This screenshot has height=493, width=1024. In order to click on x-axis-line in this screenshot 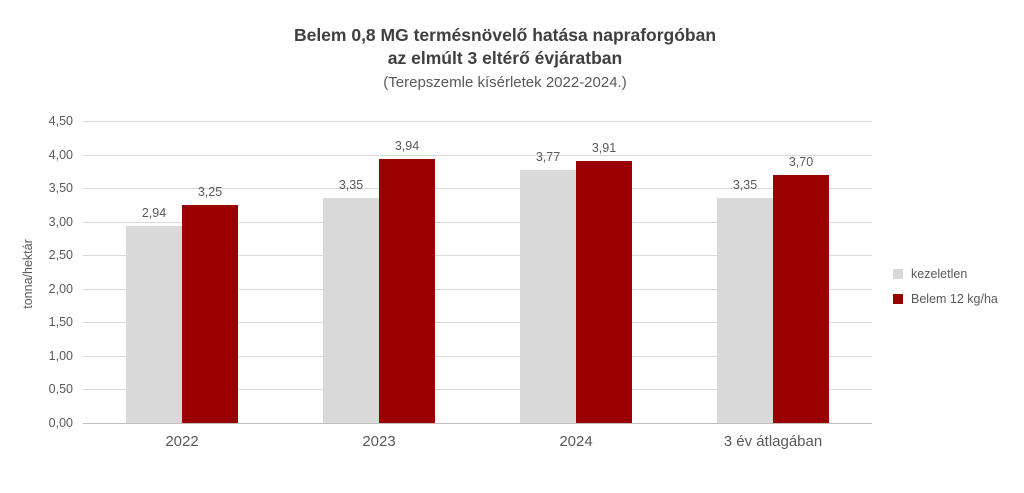, I will do `click(477, 423)`.